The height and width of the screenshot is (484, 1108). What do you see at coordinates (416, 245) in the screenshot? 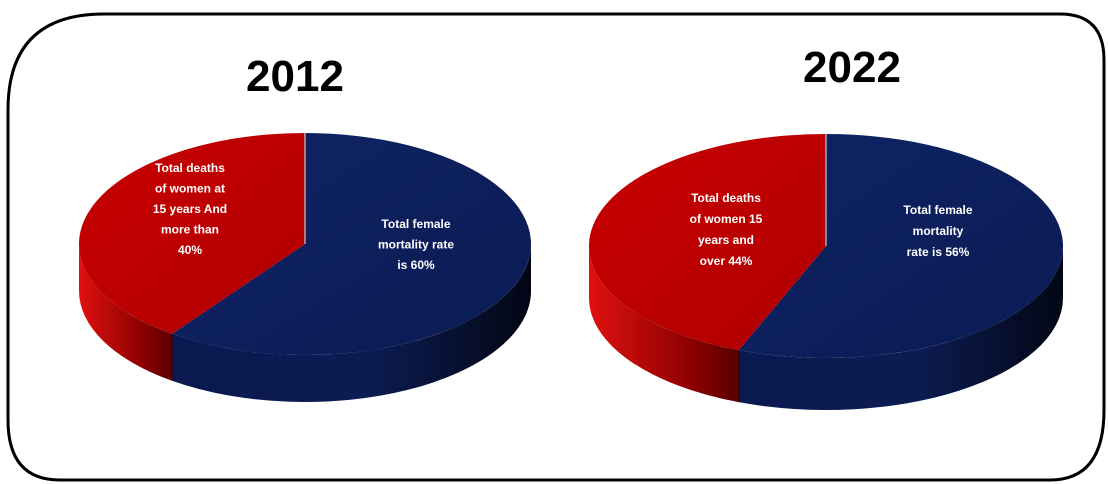
I see `slice-label: mortality rate` at bounding box center [416, 245].